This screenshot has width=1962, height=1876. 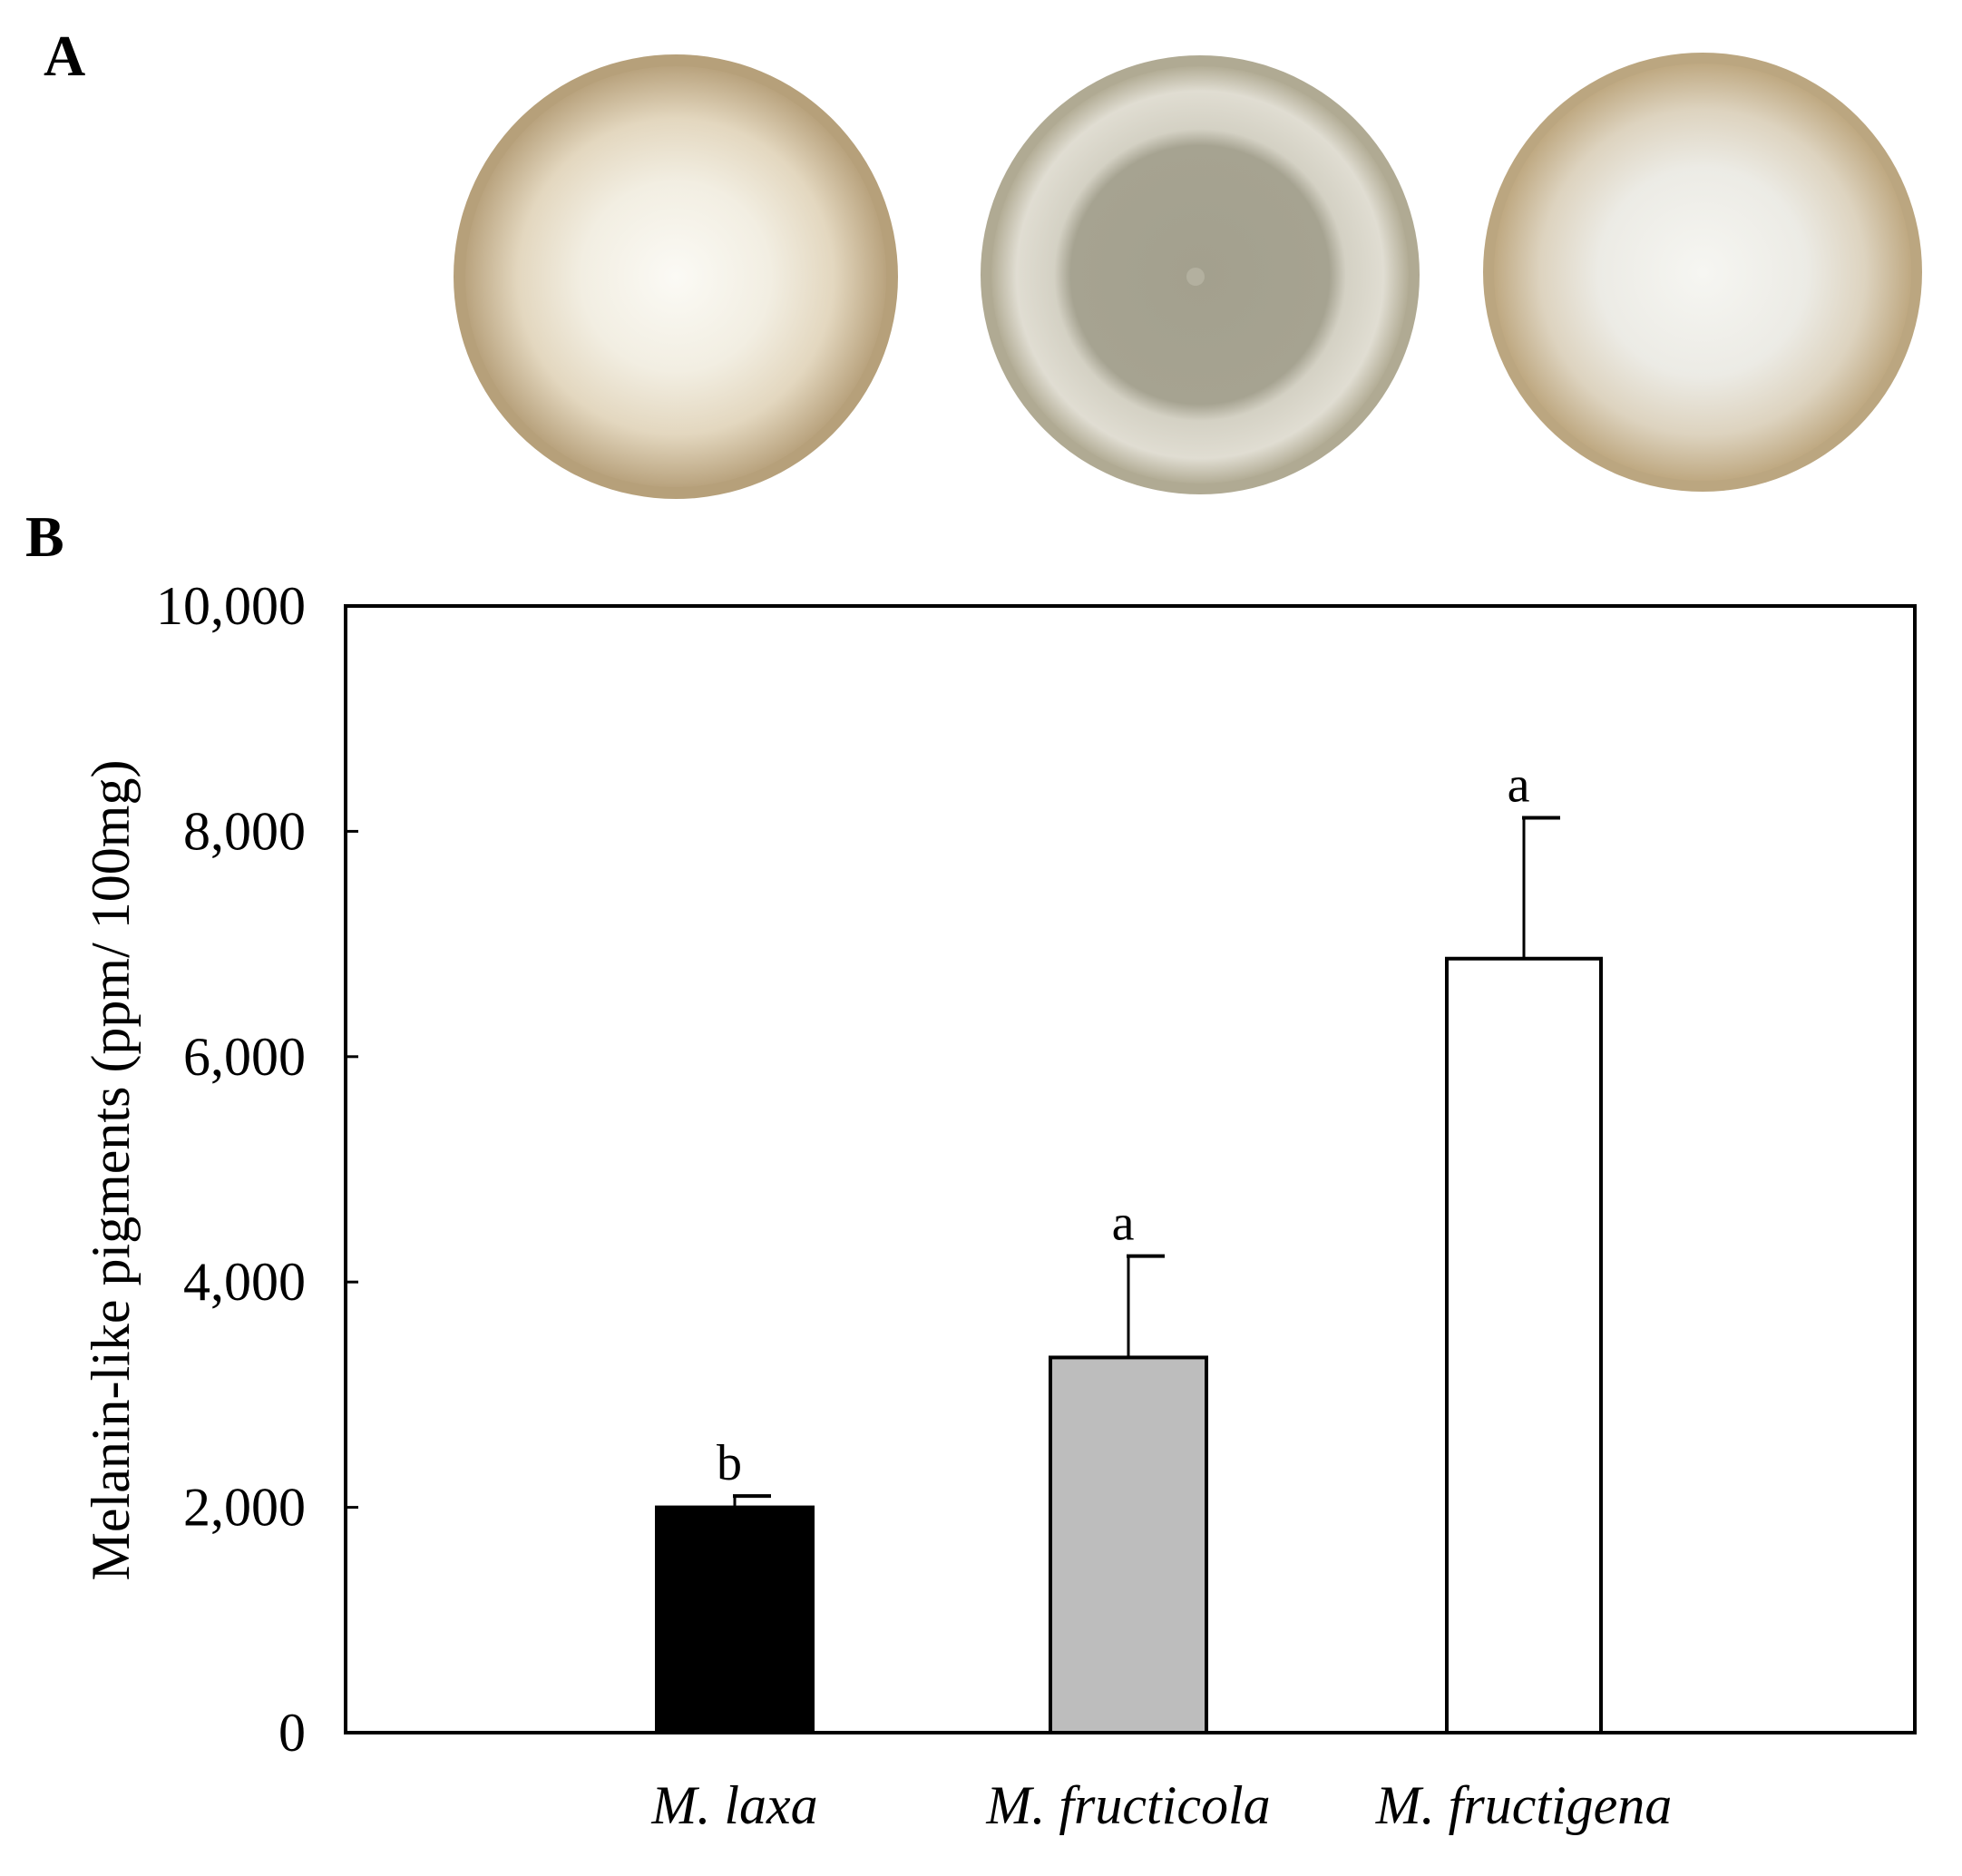 What do you see at coordinates (1703, 272) in the screenshot?
I see `plate-m-fructigena` at bounding box center [1703, 272].